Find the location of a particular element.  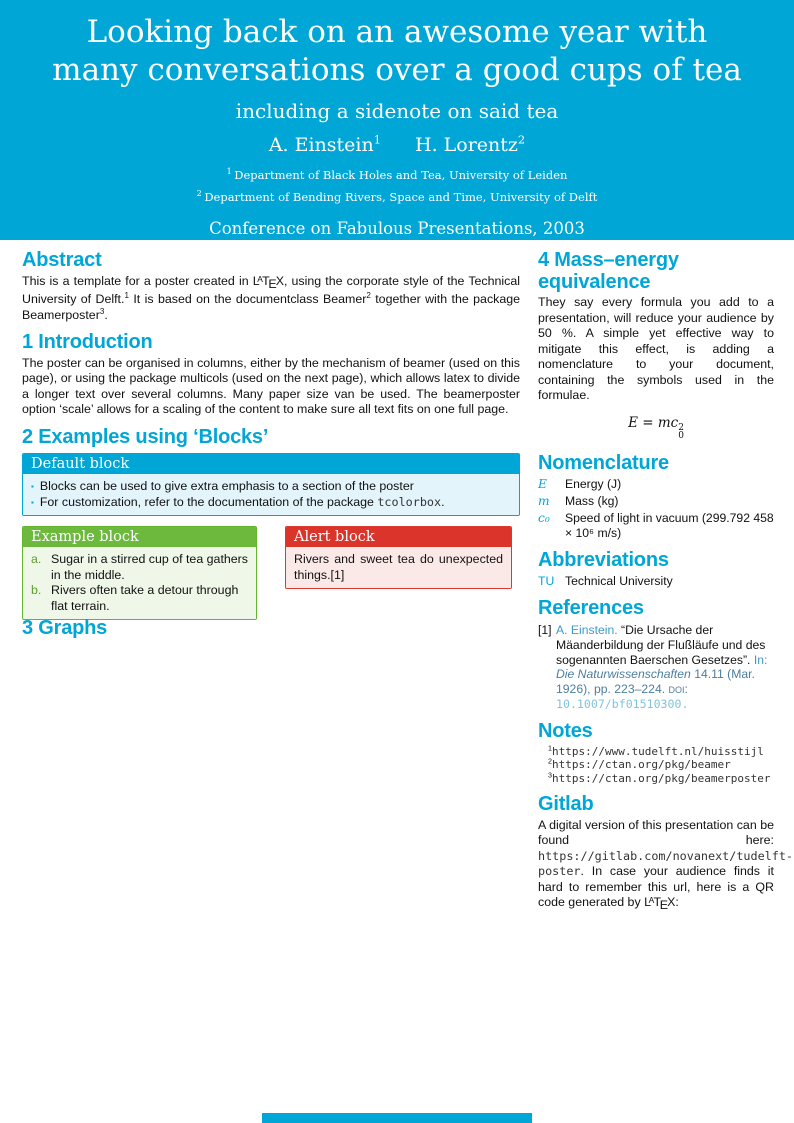

nomenclature-heading: Nomenclature is located at coordinates (603, 462).